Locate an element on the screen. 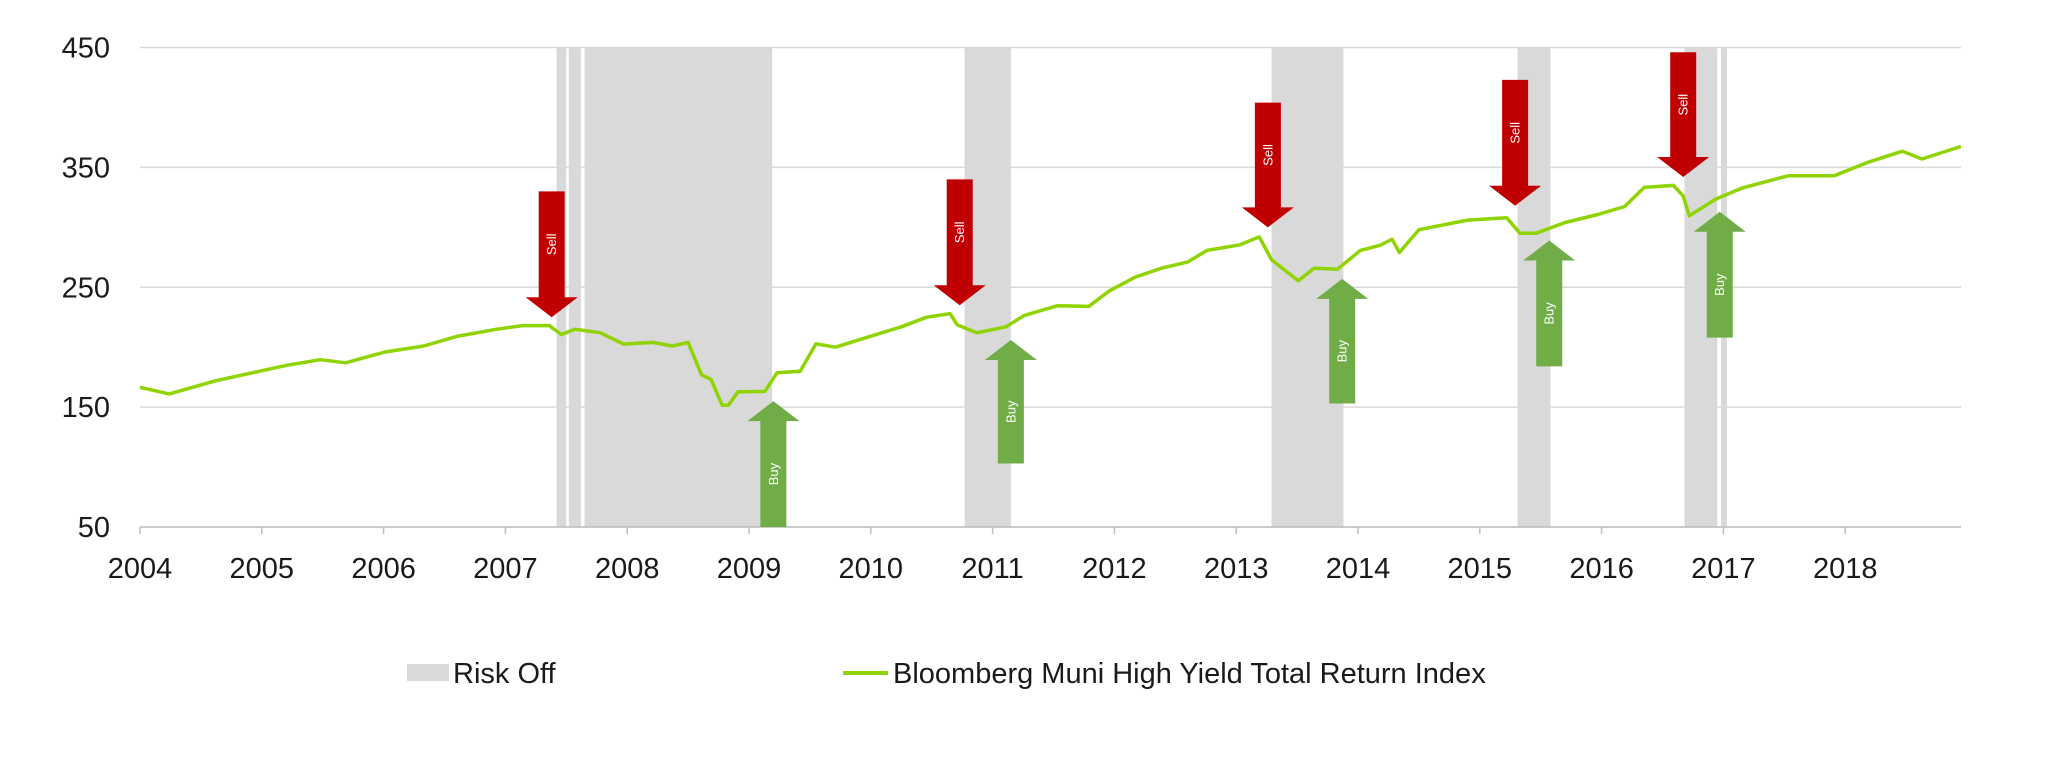 This screenshot has width=2048, height=770. y-tick-label: 250 is located at coordinates (86, 288).